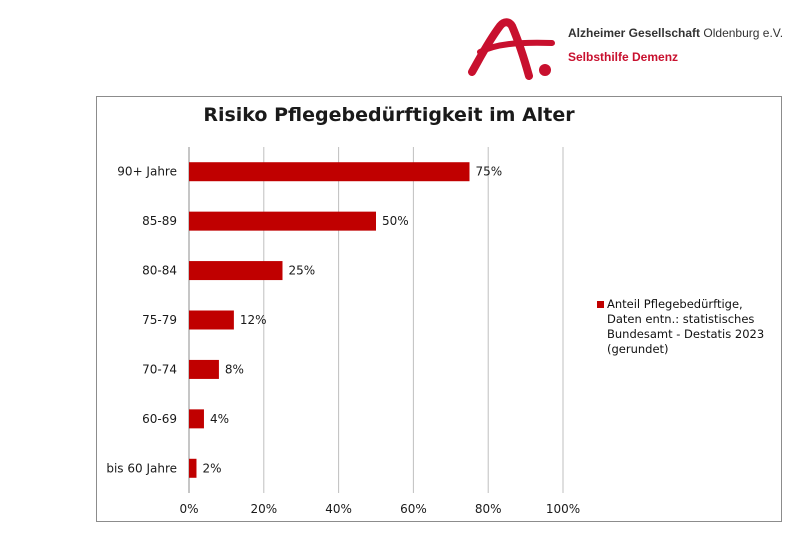 This screenshot has height=533, width=800. I want to click on organization-name: Alzheimer Gesellschaft Oldenburg e.V., so click(675, 33).